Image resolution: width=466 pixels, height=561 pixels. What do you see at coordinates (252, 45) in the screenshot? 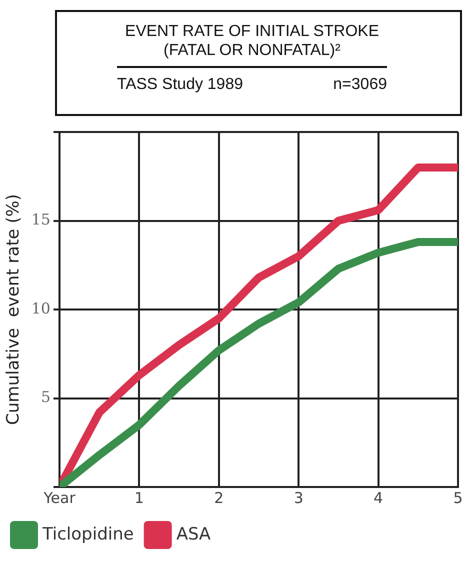
I see `chart-title: EVENT RATE OF INITIAL STROKE (FATAL OR NONFATAL)²` at bounding box center [252, 45].